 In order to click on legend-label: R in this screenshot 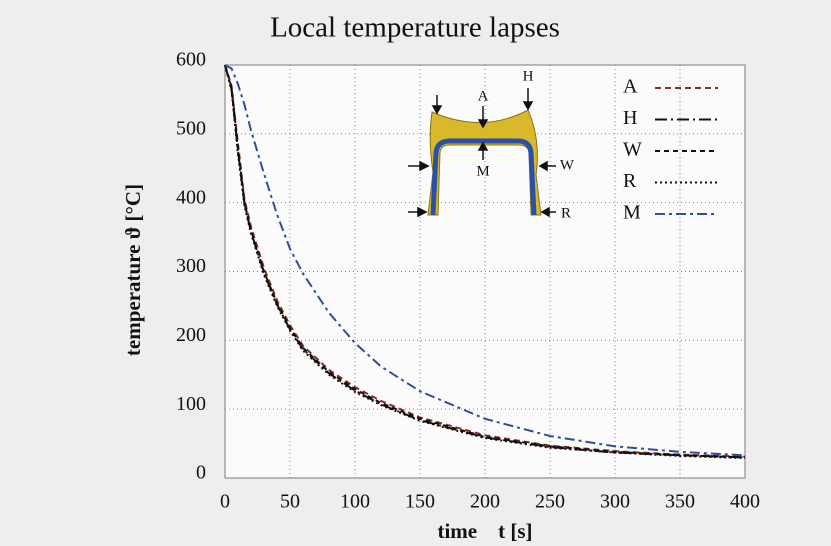, I will do `click(630, 181)`.